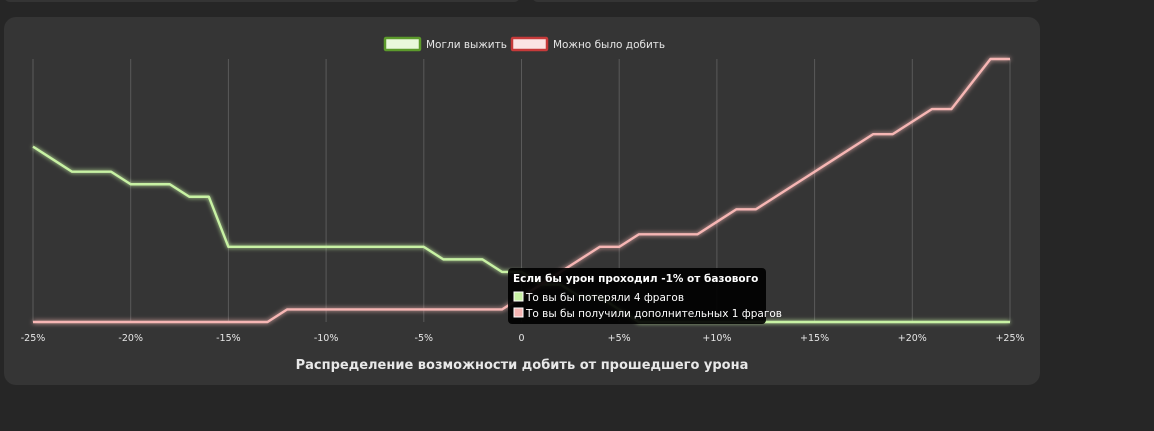 Image resolution: width=1154 pixels, height=431 pixels. Describe the element at coordinates (619, 338) in the screenshot. I see `x-tick-label: +5%` at that location.